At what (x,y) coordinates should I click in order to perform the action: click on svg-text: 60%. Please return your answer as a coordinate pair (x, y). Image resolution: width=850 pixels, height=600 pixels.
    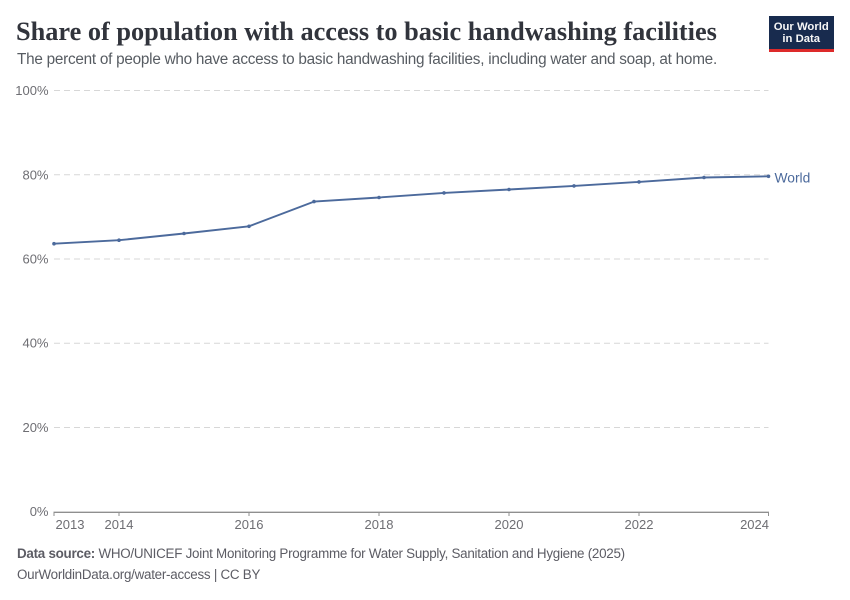
    Looking at the image, I should click on (35, 259).